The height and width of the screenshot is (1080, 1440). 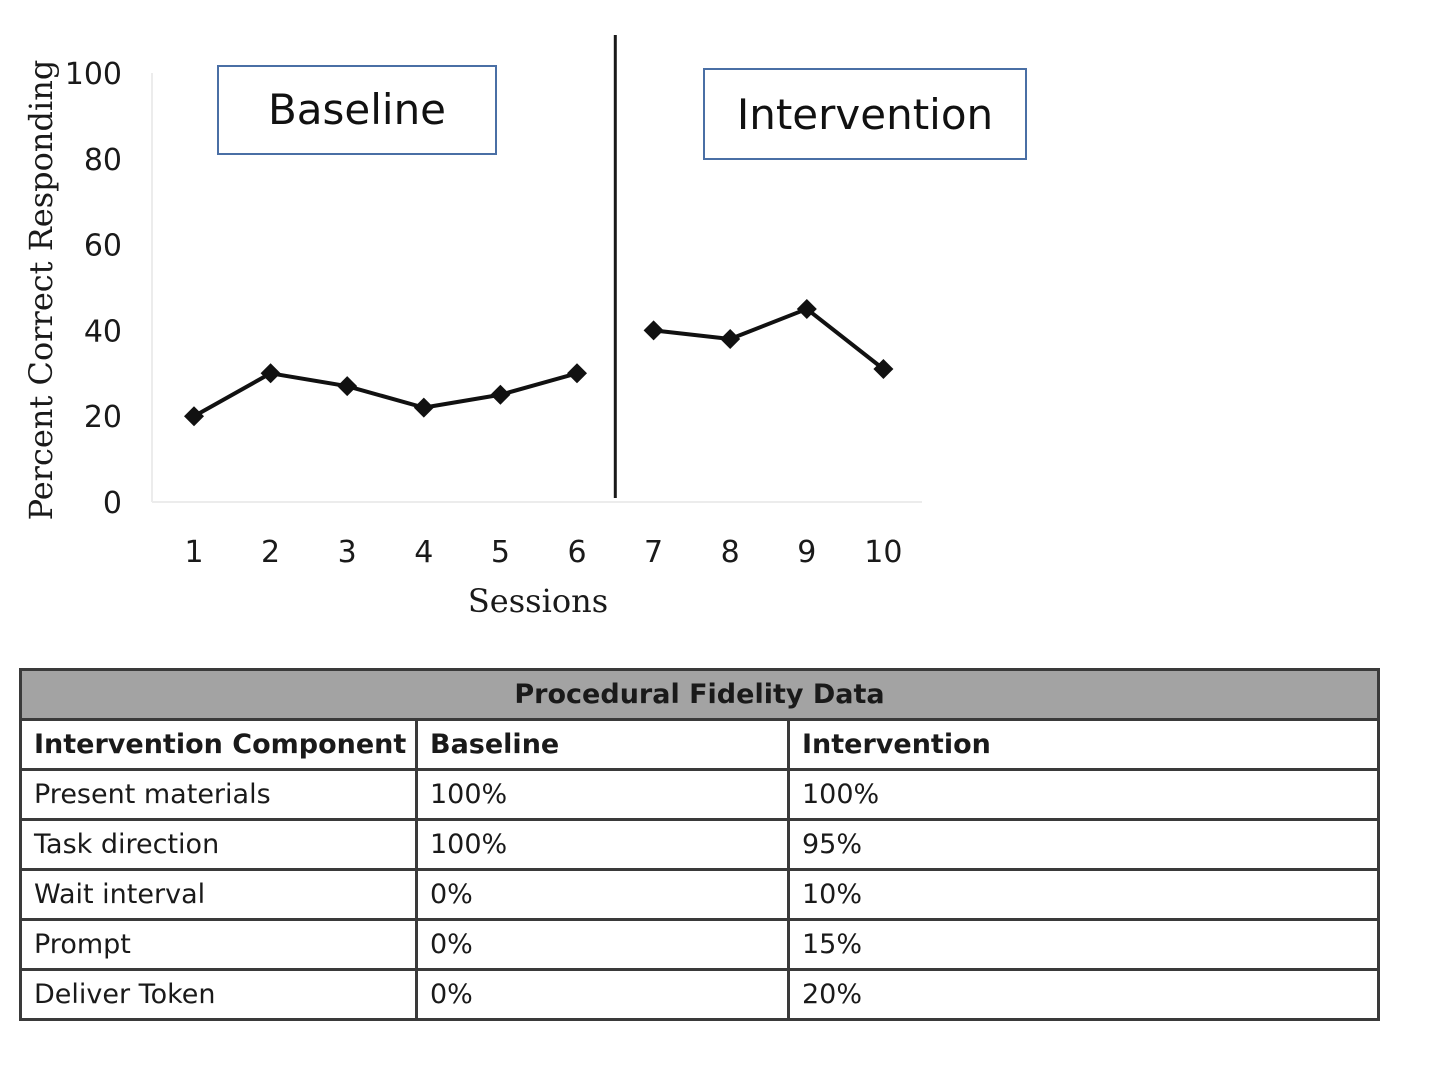 What do you see at coordinates (93, 289) in the screenshot?
I see `y-tick-labels: 0 20 40 60 80 100` at bounding box center [93, 289].